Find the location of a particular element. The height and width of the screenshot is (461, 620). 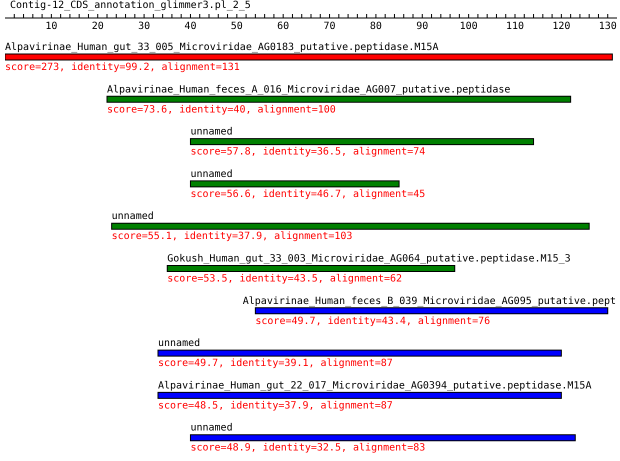

data-label: score=48.9, identity=32.5, alignment=83 is located at coordinates (308, 448).